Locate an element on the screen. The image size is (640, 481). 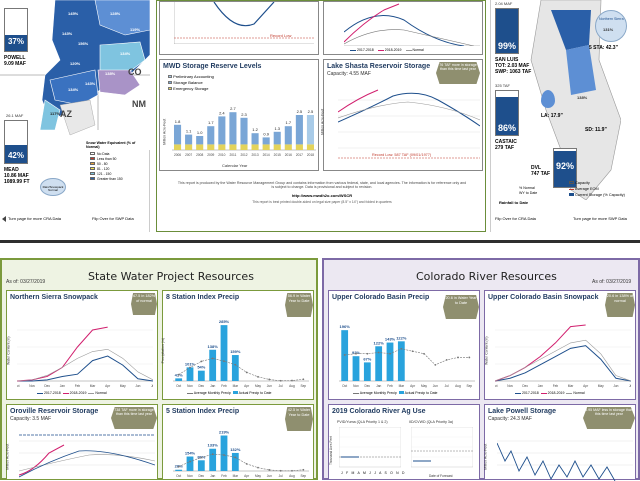
powell-capacity: Capacity: 24.3 MAF is located at coordinates (510, 419).